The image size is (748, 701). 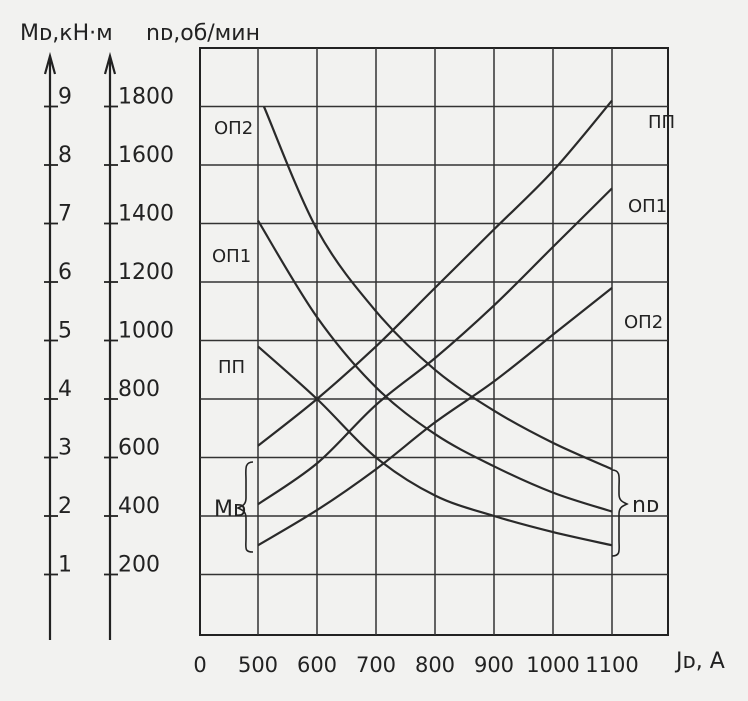 I want to click on torque-tick-label: 5, so click(x=65, y=331).